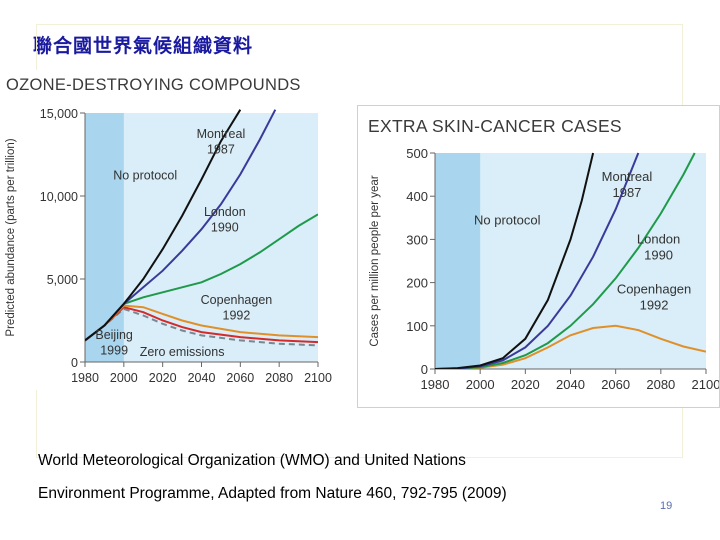 The height and width of the screenshot is (540, 720). Describe the element at coordinates (143, 46) in the screenshot. I see `slide-title: 聯合國世界氣候組織資料` at that location.